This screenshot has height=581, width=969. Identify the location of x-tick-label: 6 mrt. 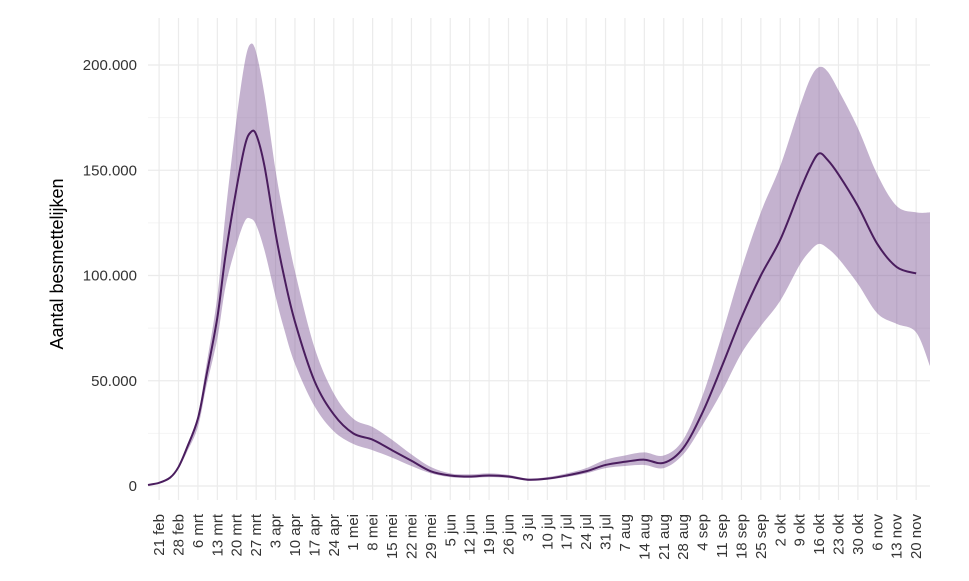
(198, 530).